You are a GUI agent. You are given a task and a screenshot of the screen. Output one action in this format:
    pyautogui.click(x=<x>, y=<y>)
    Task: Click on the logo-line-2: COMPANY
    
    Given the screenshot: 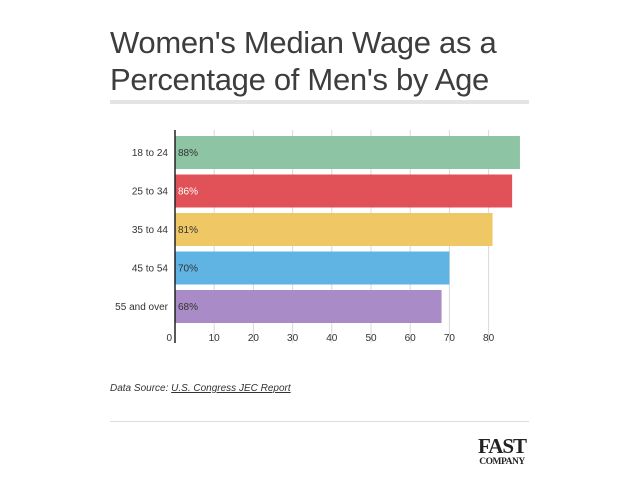 What is the action you would take?
    pyautogui.click(x=502, y=462)
    